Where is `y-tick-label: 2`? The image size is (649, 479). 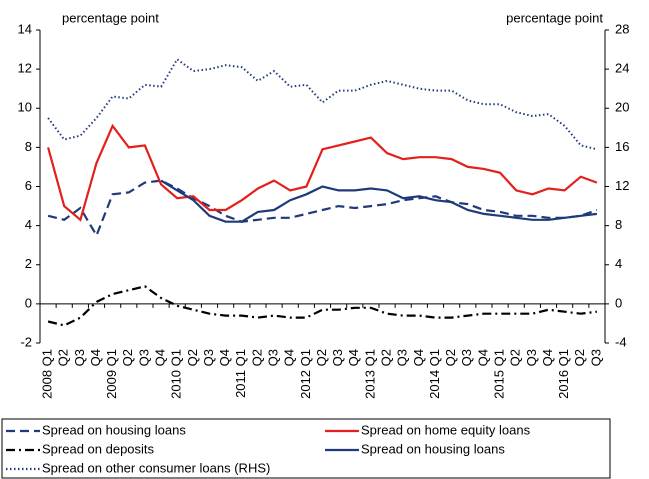 y-tick-label: 2 is located at coordinates (28, 263).